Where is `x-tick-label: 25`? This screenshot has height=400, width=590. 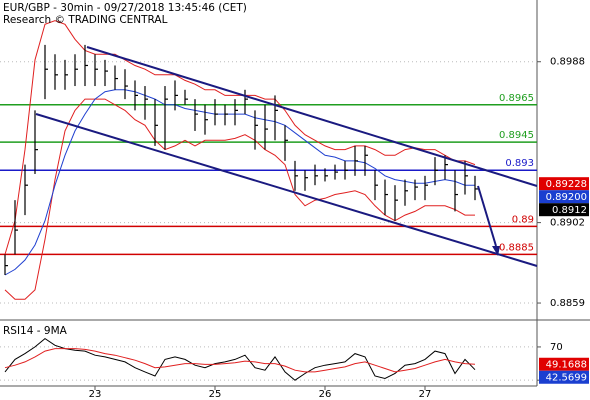 x-tick-label: 25 is located at coordinates (215, 394).